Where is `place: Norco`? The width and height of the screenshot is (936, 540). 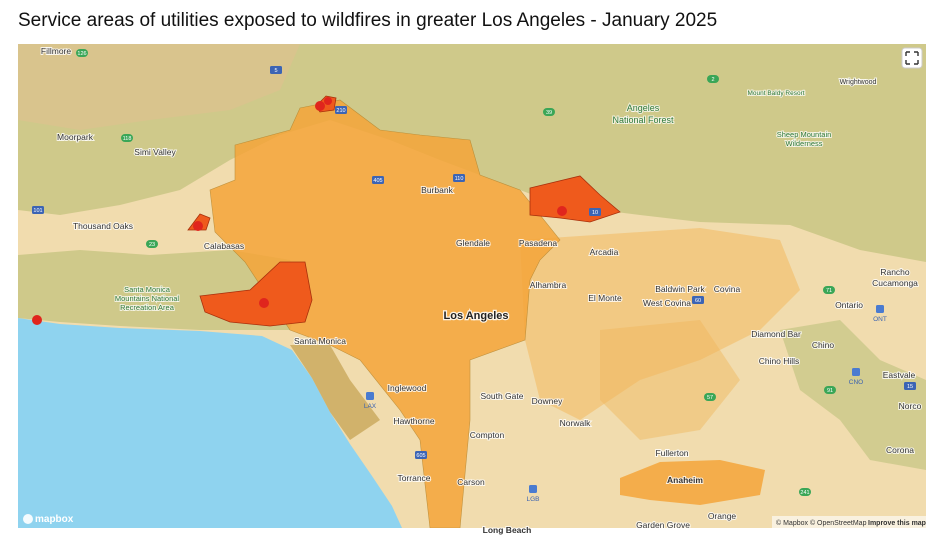 place: Norco is located at coordinates (910, 406).